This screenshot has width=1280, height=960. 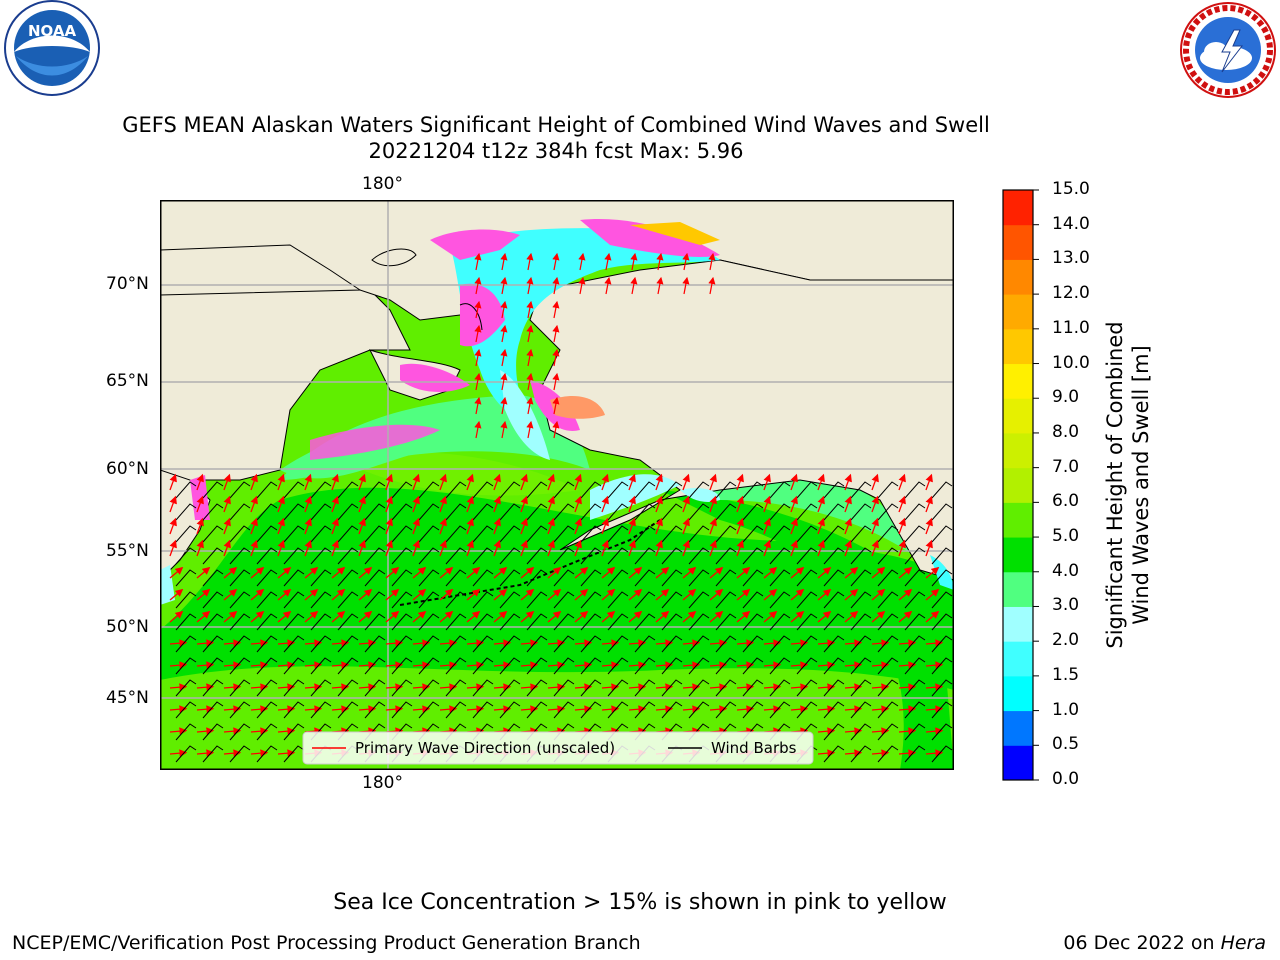 I want to click on colorbar-tick-label: 9.0, so click(x=1066, y=397).